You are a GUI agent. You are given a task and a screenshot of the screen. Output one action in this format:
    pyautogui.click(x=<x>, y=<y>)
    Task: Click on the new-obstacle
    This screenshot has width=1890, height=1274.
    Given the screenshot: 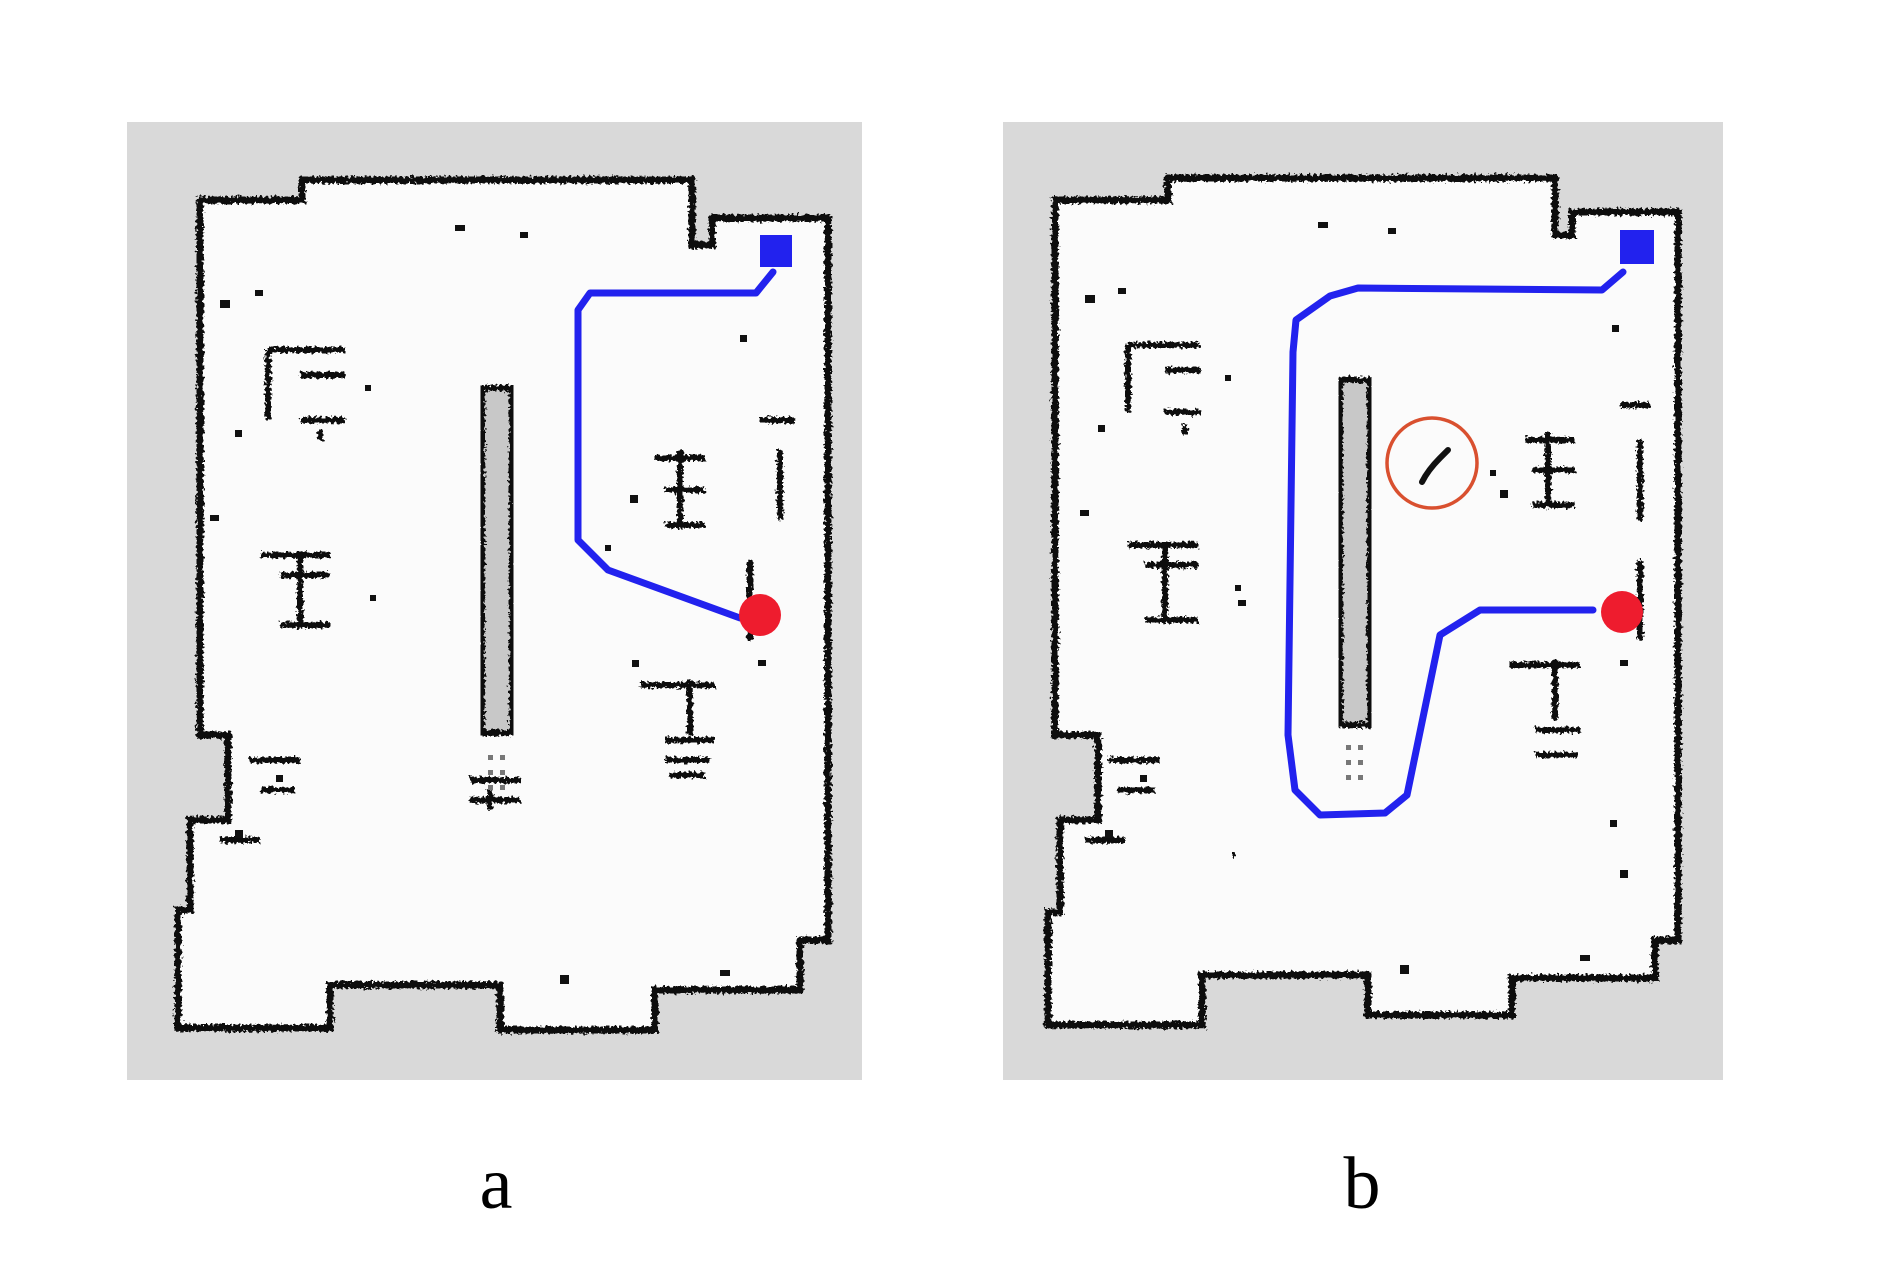 What is the action you would take?
    pyautogui.click(x=1435, y=466)
    